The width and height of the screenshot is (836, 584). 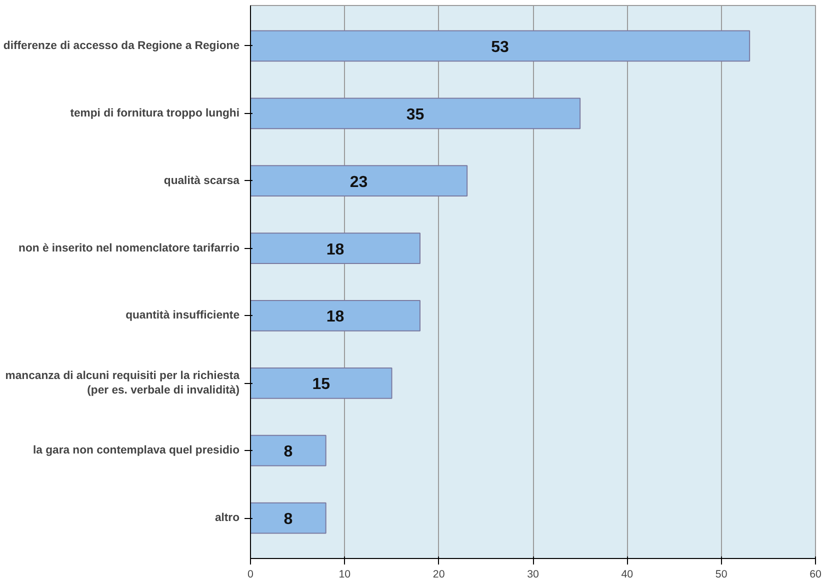 What do you see at coordinates (121, 46) in the screenshot?
I see `y-tick-label: differenze di accesso da Regione a Regione` at bounding box center [121, 46].